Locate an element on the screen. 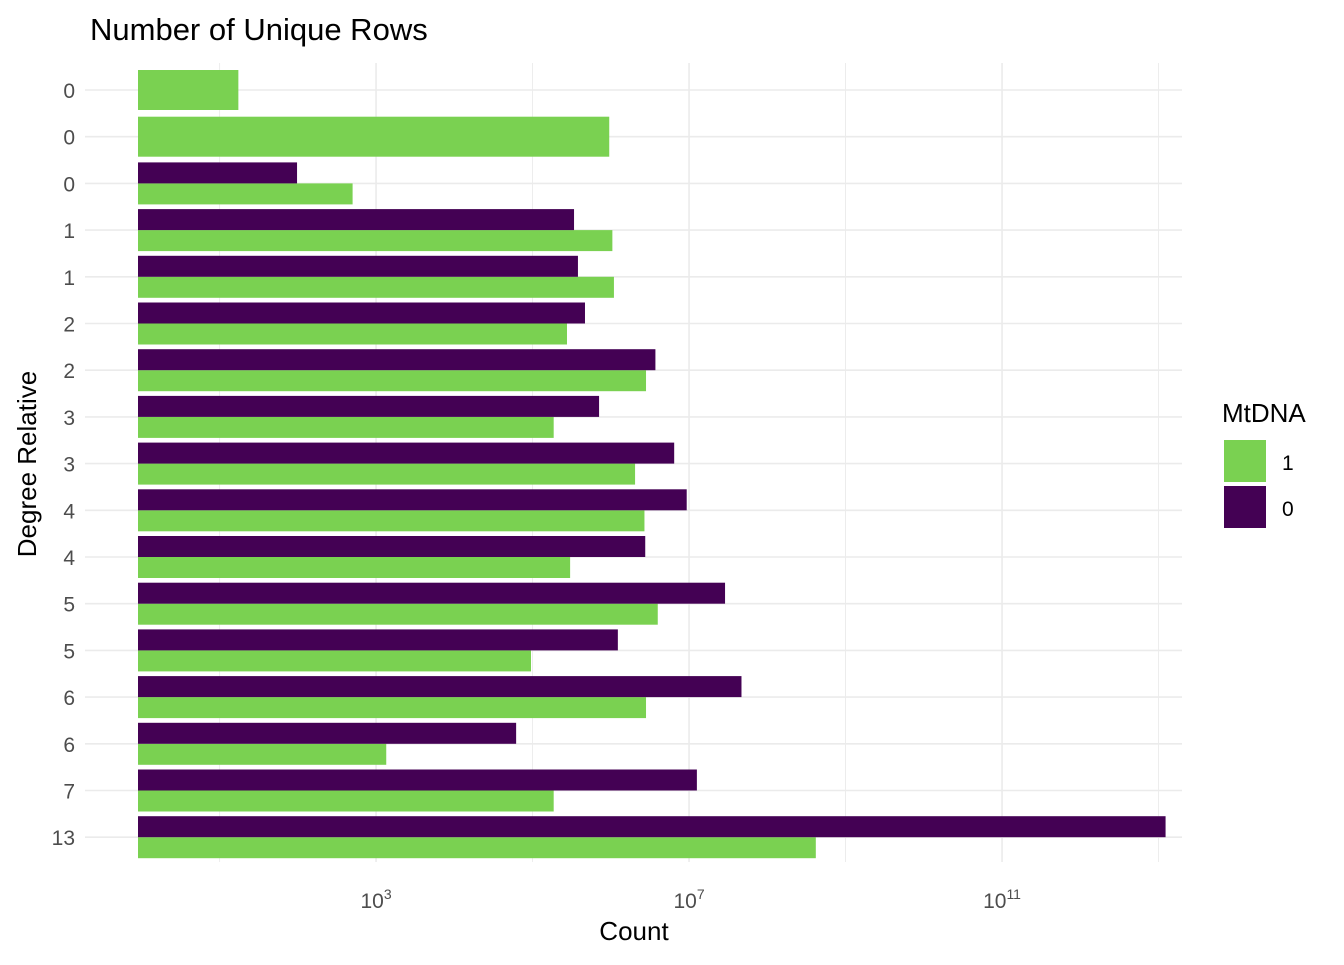 The image size is (1344, 965). legend: MtDNA 1 0 is located at coordinates (1264, 463).